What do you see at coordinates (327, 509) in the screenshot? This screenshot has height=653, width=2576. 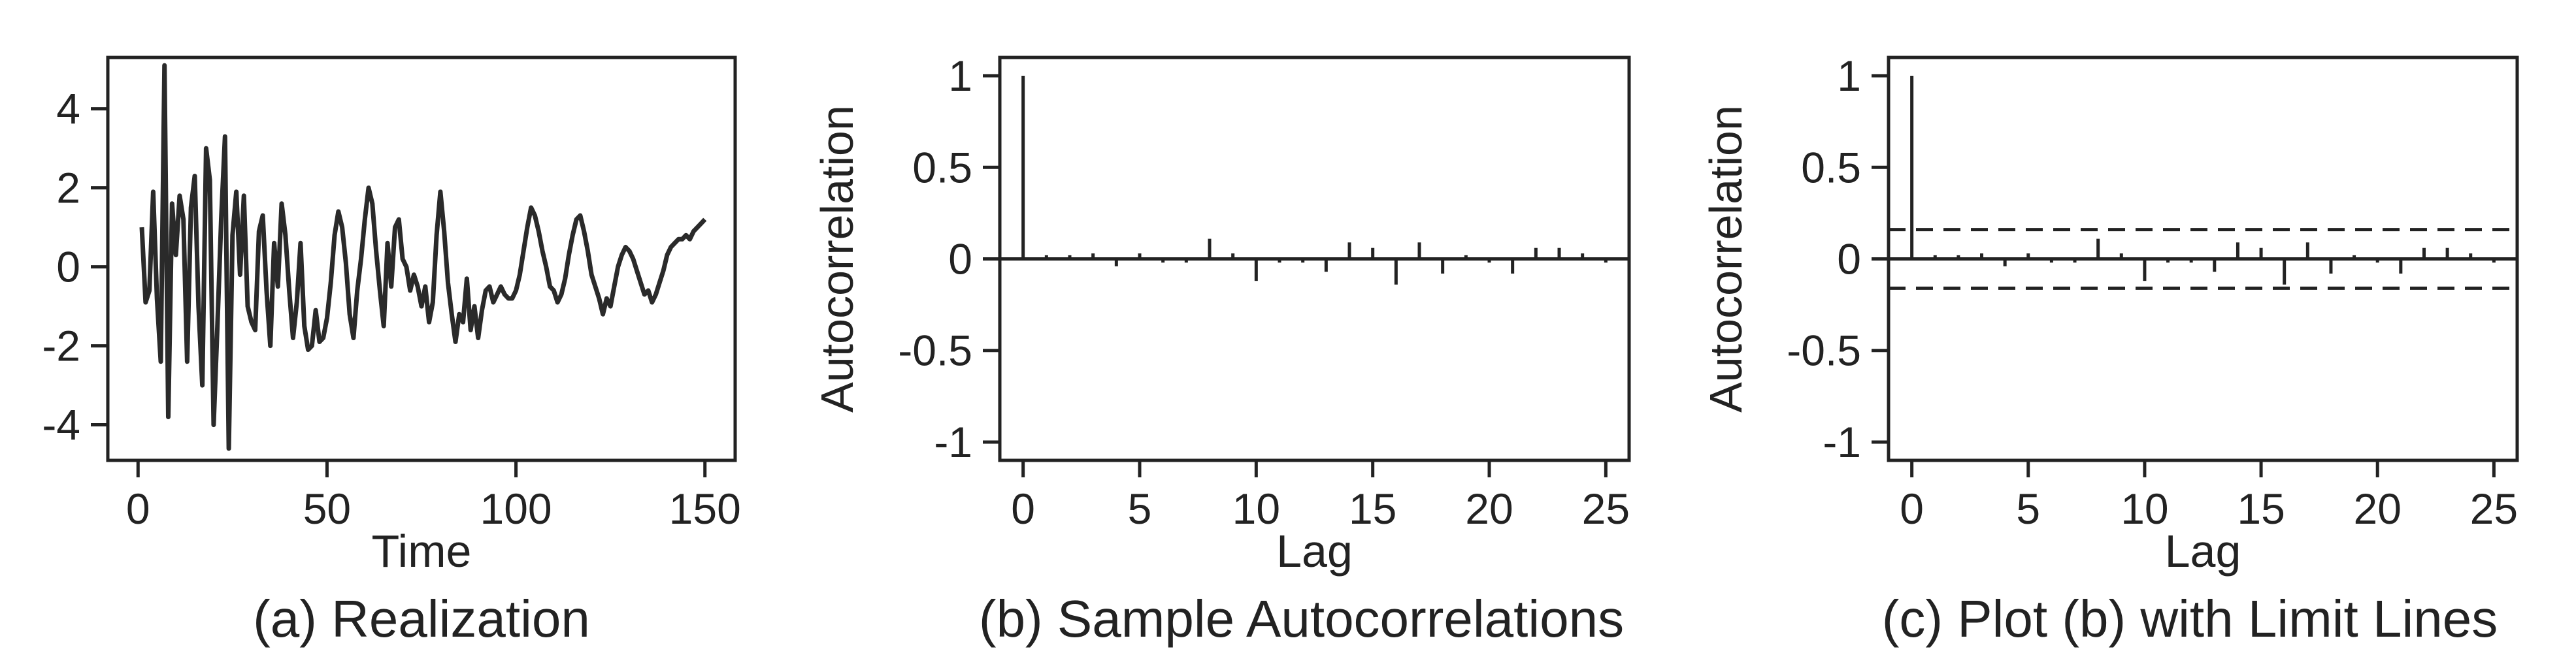 I see `x-tick-label: 50` at bounding box center [327, 509].